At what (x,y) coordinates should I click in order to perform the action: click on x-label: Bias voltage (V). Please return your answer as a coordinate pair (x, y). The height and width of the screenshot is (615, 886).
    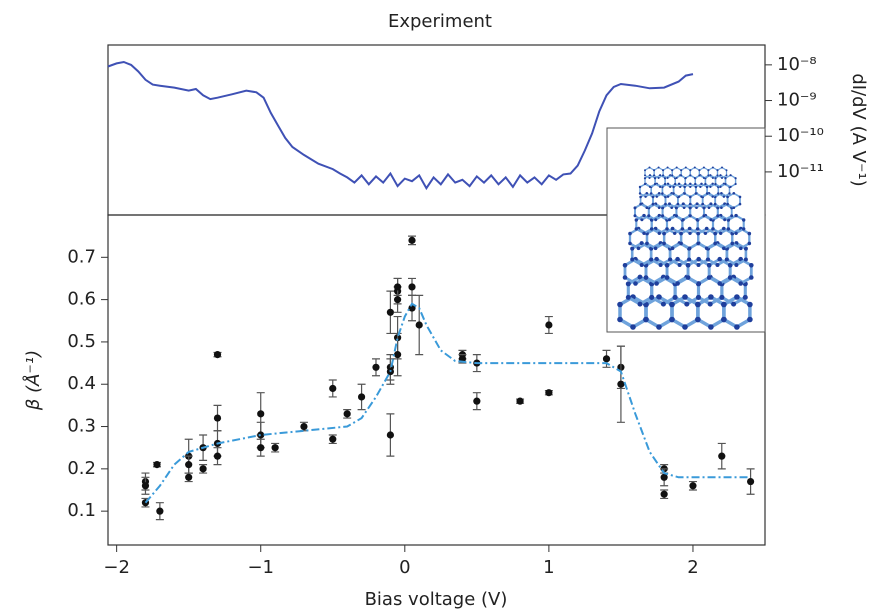
    Looking at the image, I should click on (436, 599).